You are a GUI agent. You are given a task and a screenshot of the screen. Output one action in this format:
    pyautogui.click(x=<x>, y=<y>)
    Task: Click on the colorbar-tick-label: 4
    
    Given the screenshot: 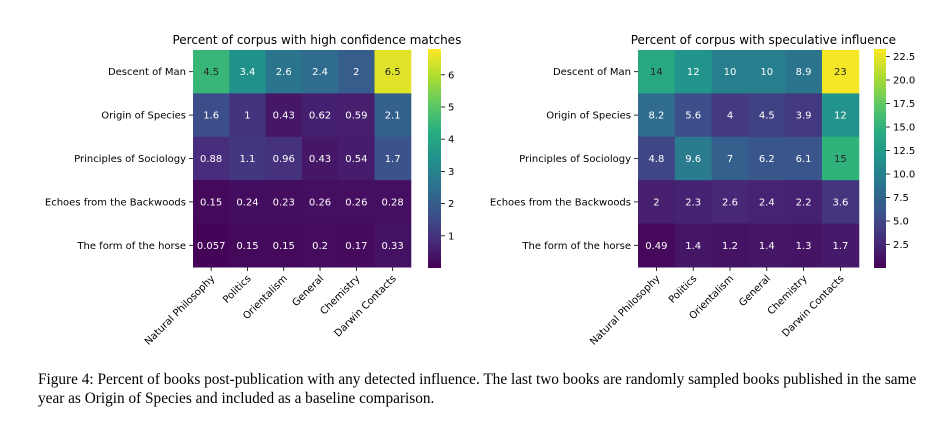 What is the action you would take?
    pyautogui.click(x=451, y=140)
    